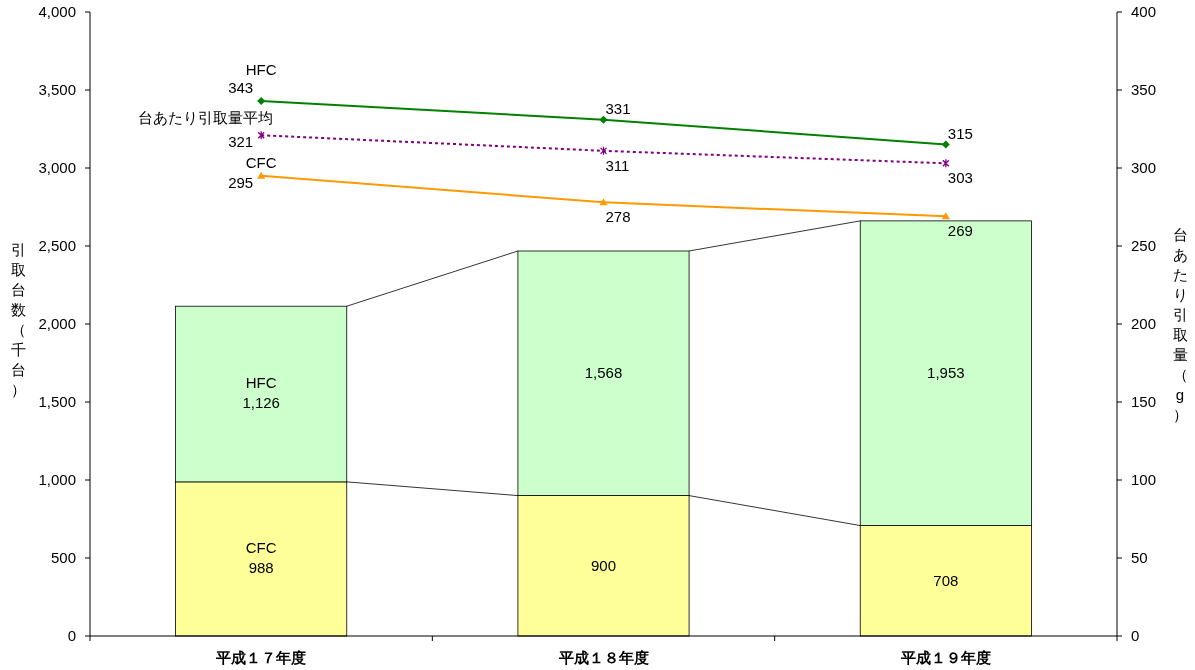 The image size is (1195, 670). I want to click on y-tick-label: 1,000, so click(57, 479).